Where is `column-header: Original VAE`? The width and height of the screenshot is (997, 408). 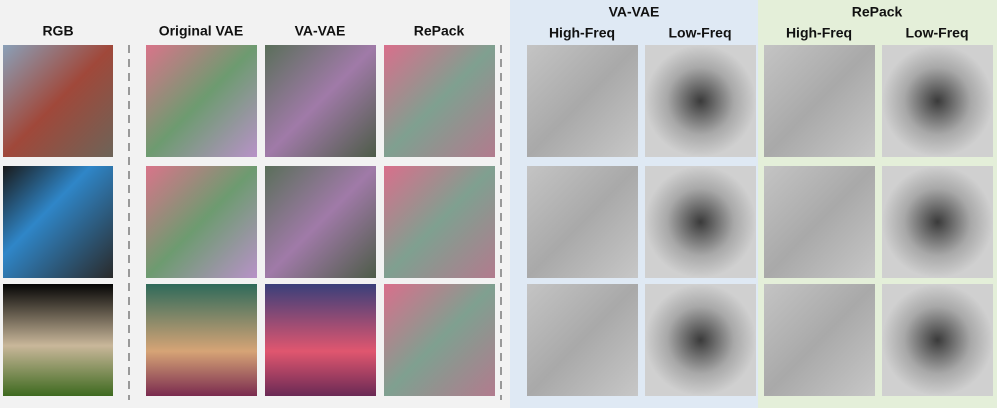
column-header: Original VAE is located at coordinates (201, 31).